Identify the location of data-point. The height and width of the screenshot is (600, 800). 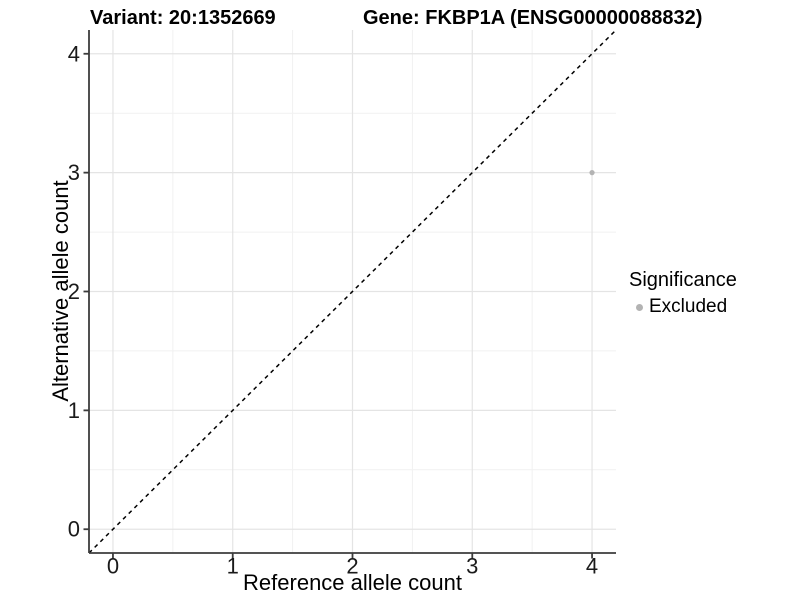
(592, 173).